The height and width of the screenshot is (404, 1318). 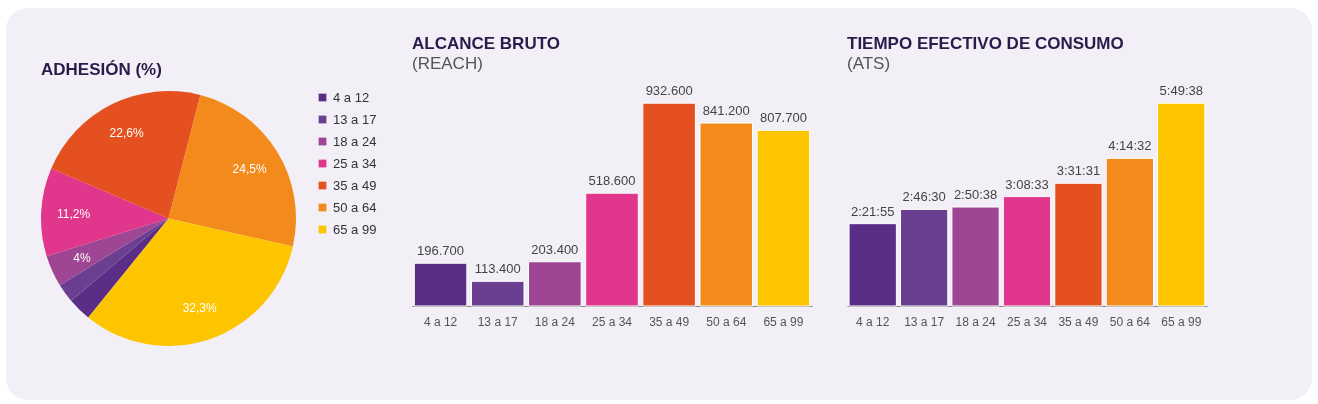 I want to click on data-label: 841.200, so click(x=726, y=111).